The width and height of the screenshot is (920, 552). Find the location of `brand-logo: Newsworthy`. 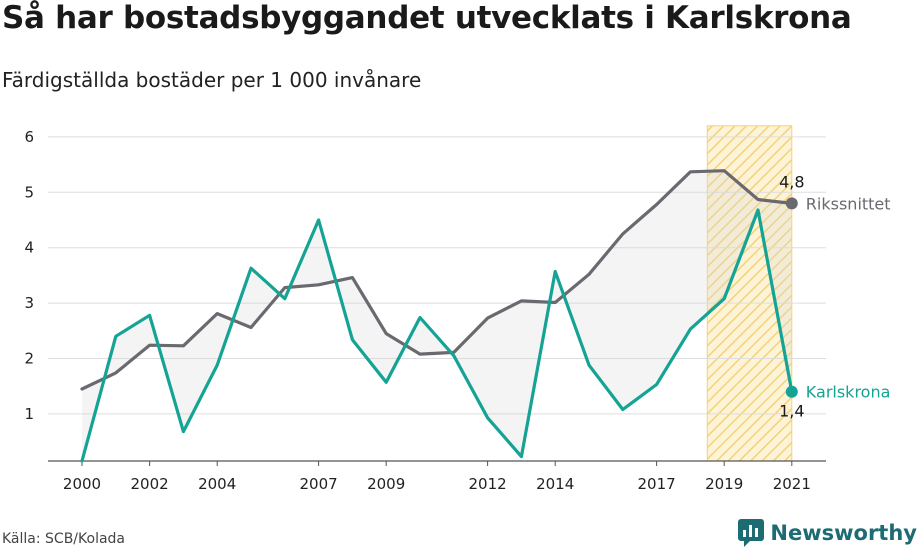

brand-logo: Newsworthy is located at coordinates (827, 533).